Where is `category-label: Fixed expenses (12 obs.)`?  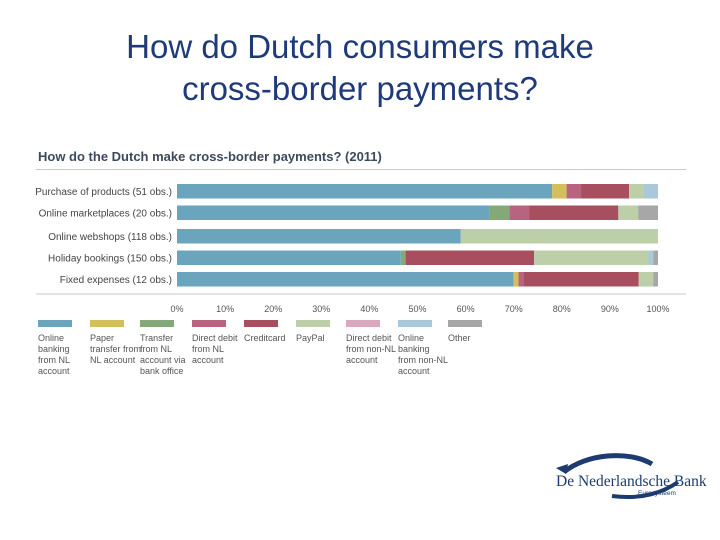
category-label: Fixed expenses (12 obs.) is located at coordinates (116, 280).